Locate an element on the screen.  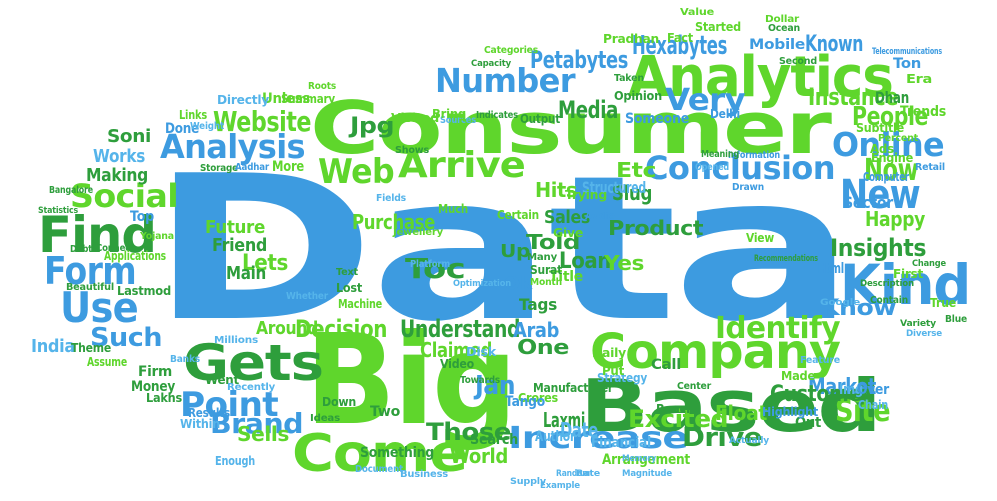
word-happy: Happy is located at coordinates (895, 219).